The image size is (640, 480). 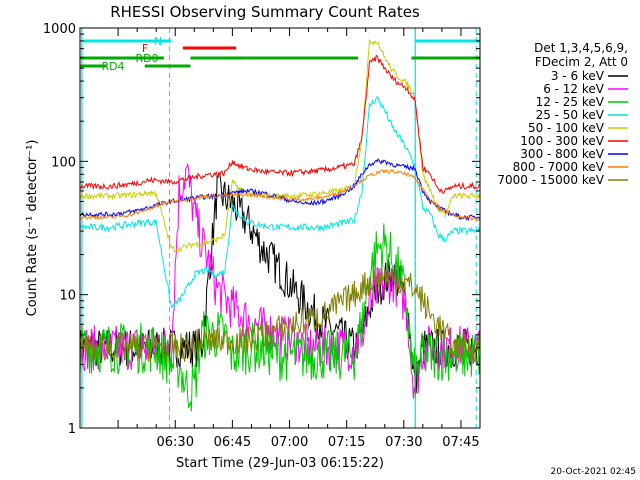 I want to click on x-tick-label-4: 07:30, so click(x=403, y=442).